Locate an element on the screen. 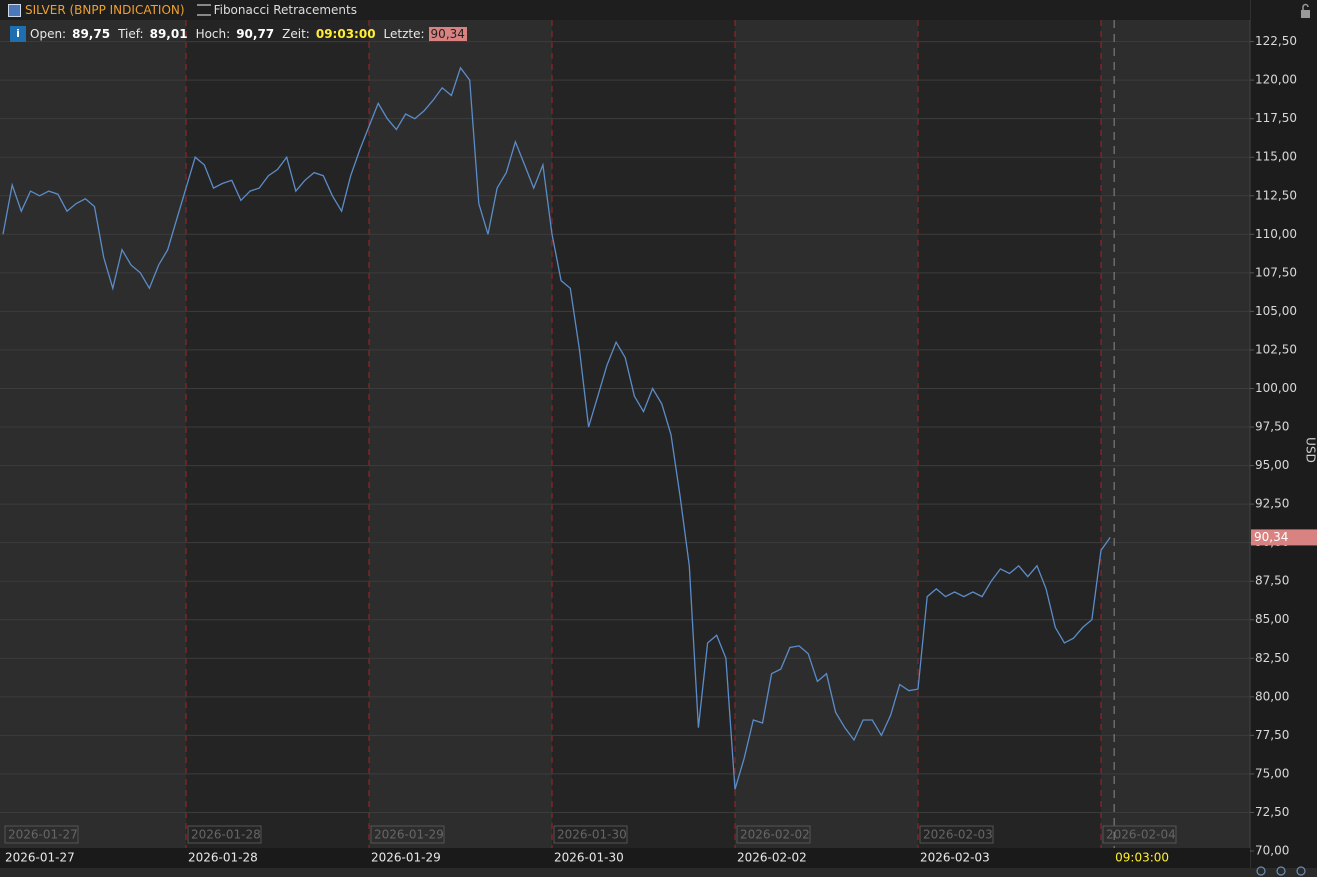 The height and width of the screenshot is (877, 1317). y-axis-label: USD is located at coordinates (1310, 450).